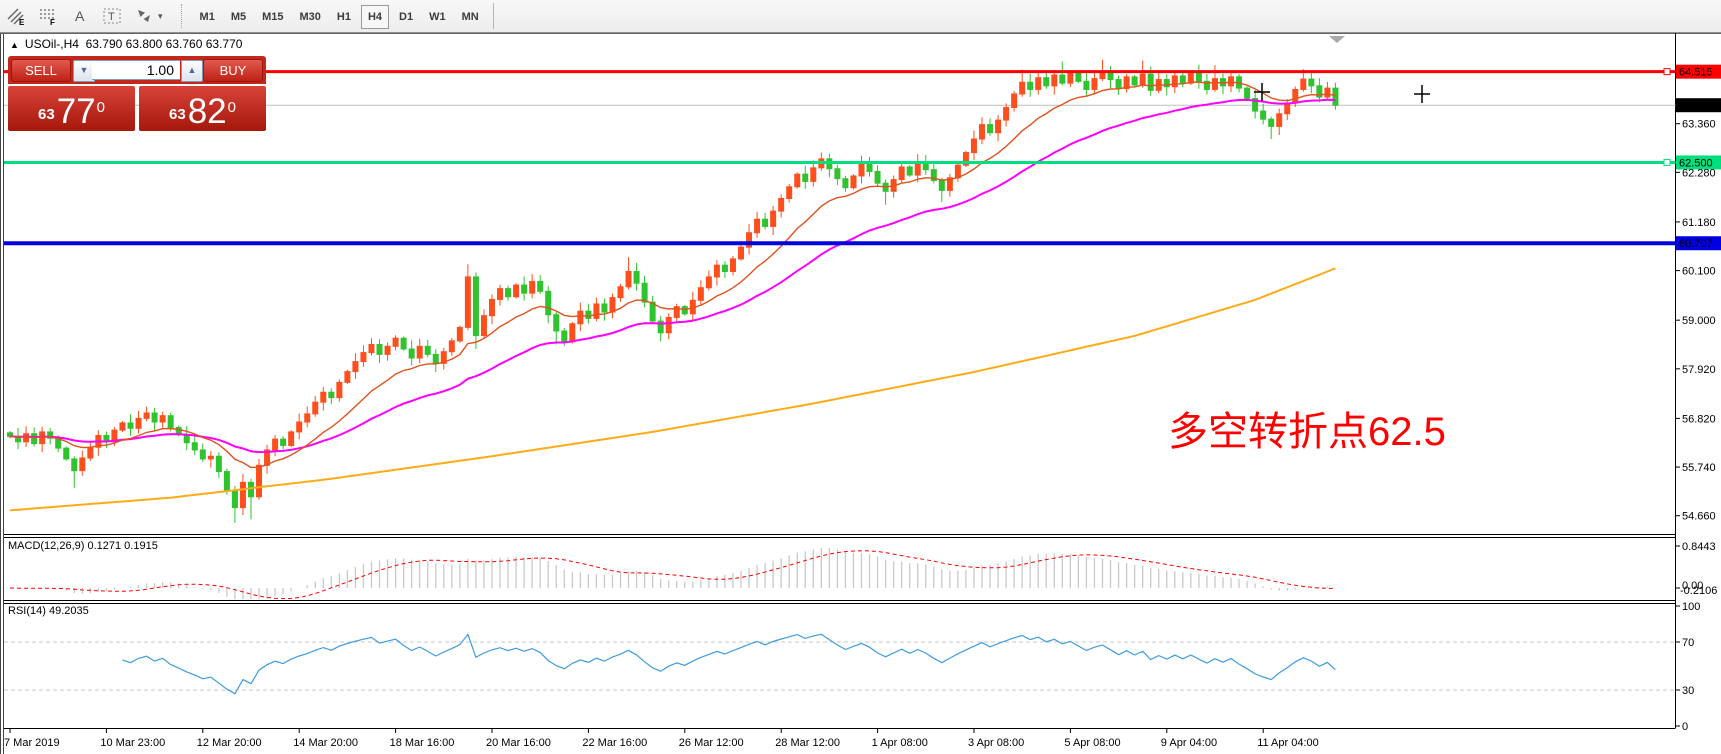 This screenshot has width=1721, height=754. I want to click on svg-text: 55.740, so click(1699, 468).